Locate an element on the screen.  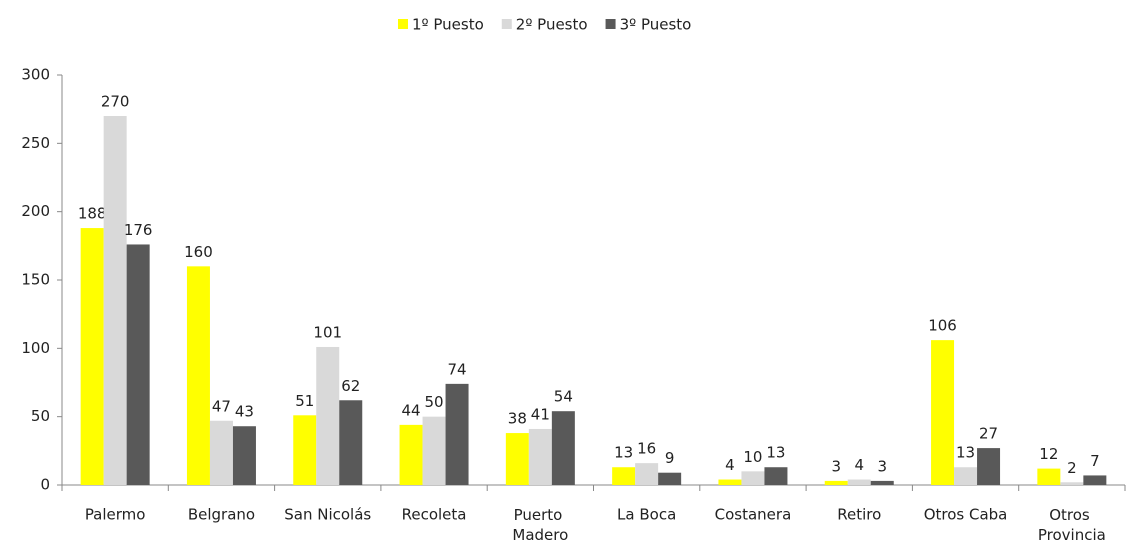
legend-label: 2º Puesto is located at coordinates (552, 25).